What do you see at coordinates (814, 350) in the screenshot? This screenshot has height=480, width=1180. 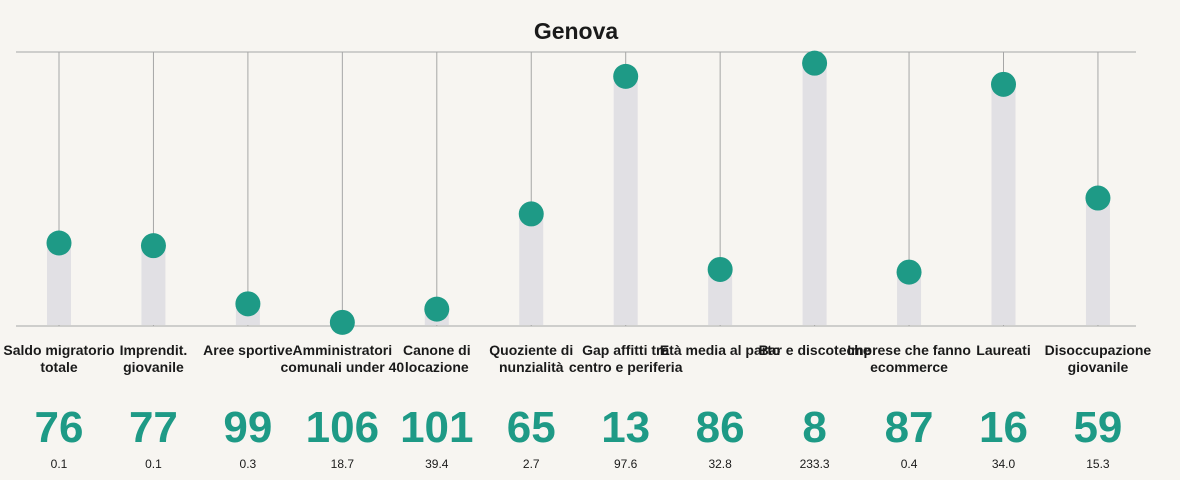 I see `category-label: Bar e discoteche` at bounding box center [814, 350].